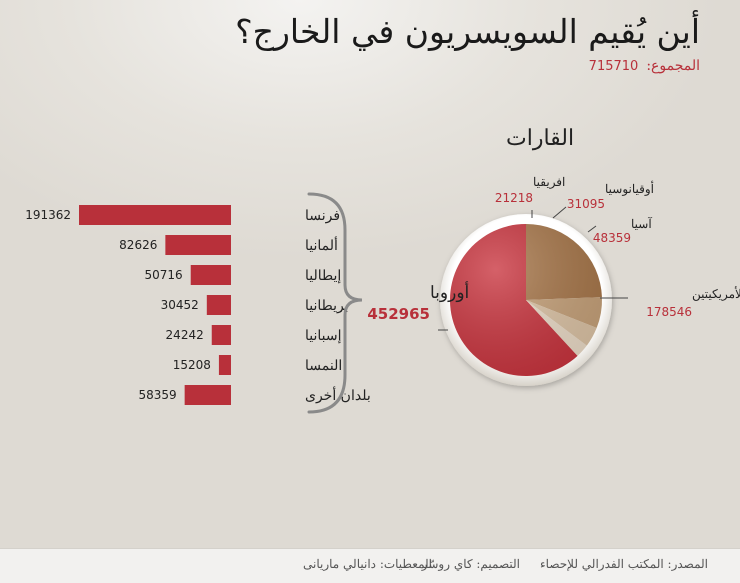 The image size is (740, 583). What do you see at coordinates (180, 305) in the screenshot?
I see `bar-value-label: 30452` at bounding box center [180, 305].